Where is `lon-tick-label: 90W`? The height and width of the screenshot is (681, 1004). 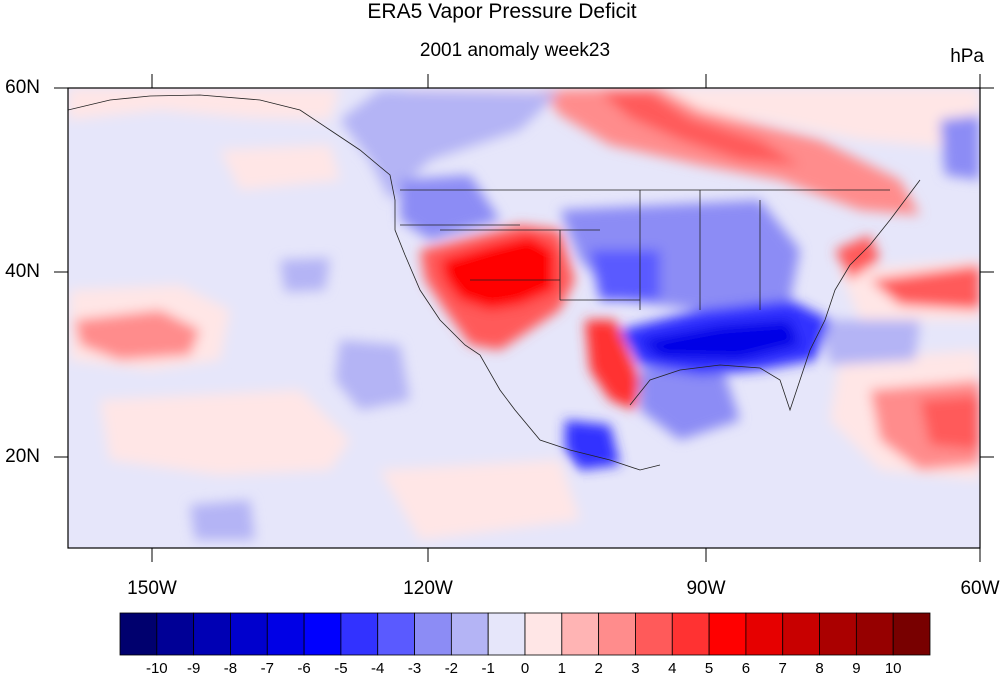
lon-tick-label: 90W is located at coordinates (706, 588).